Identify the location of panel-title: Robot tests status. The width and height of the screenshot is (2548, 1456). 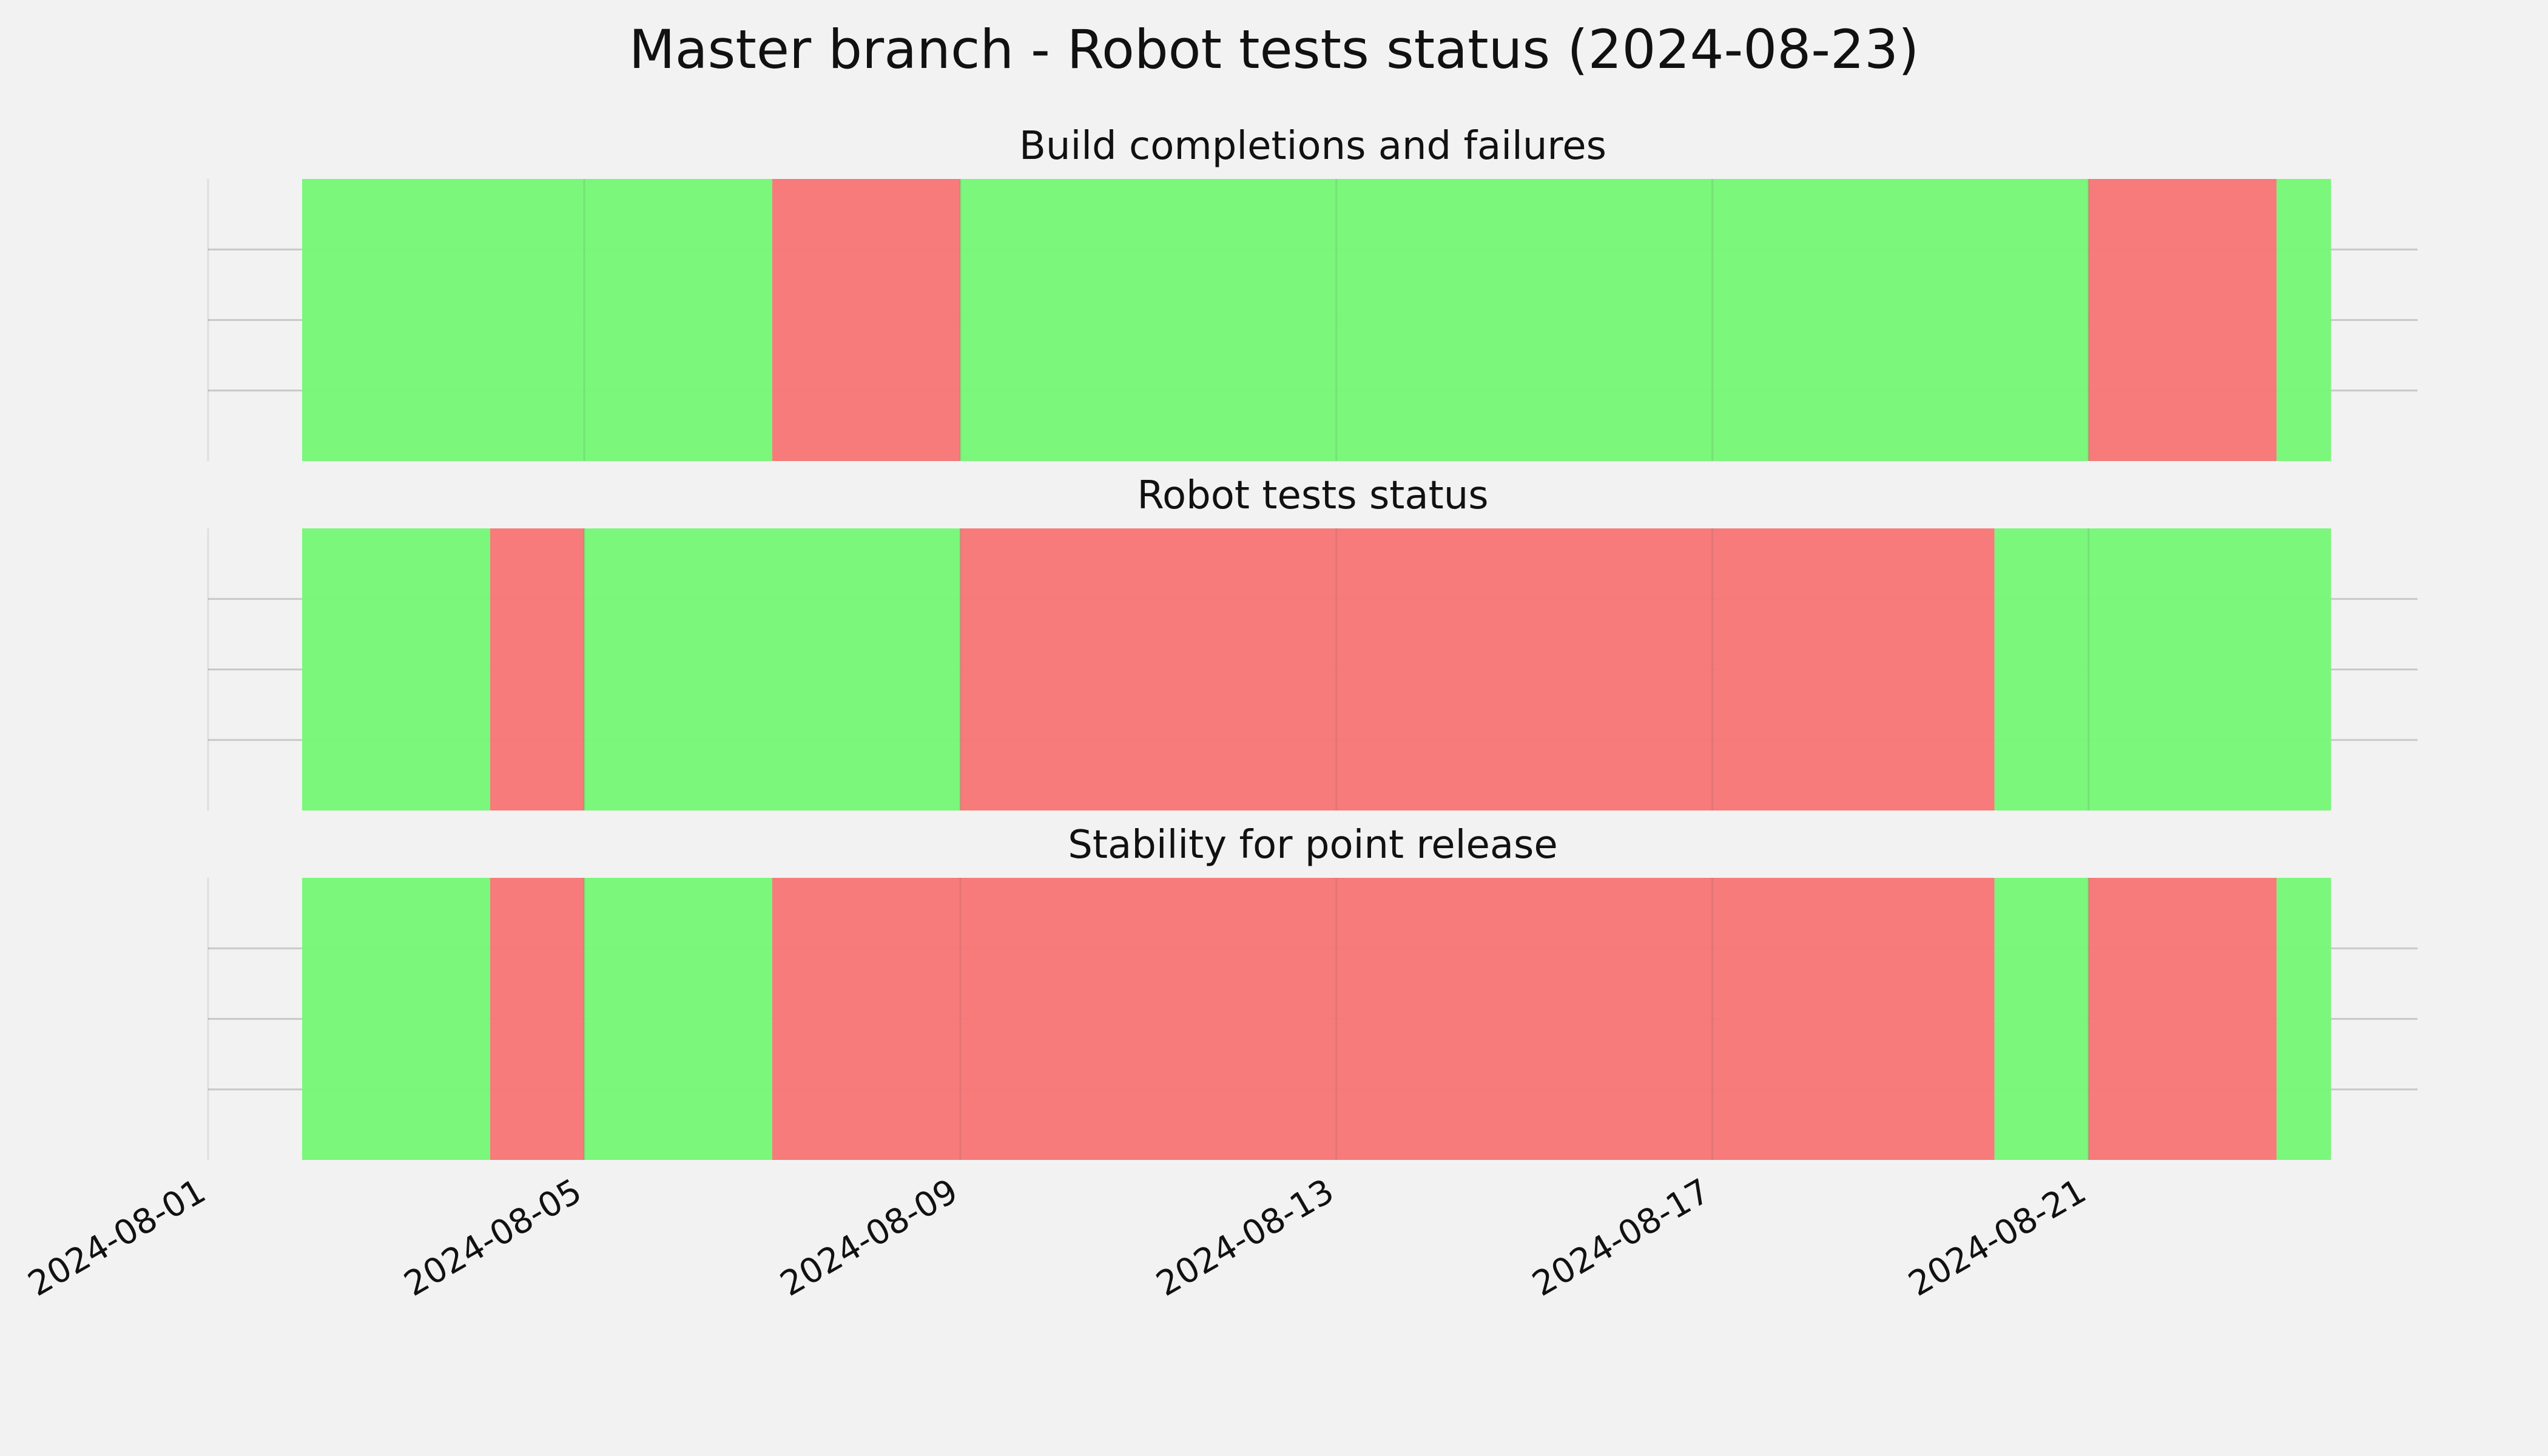
(1312, 495).